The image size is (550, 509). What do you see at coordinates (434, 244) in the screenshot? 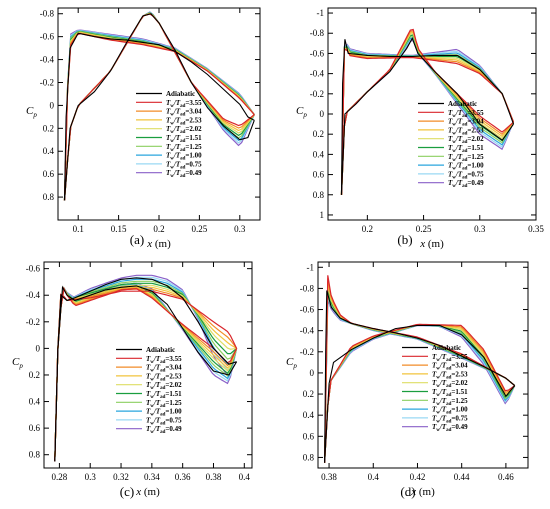
I see `x-axis-unit: (m)` at bounding box center [434, 244].